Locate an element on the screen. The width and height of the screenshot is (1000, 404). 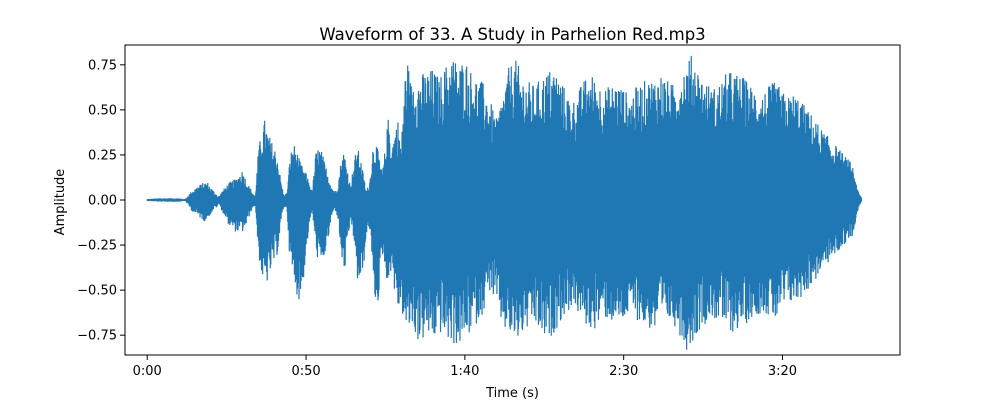
y-axis: −0.75 −0.50 −0.25 0.00 0.25 0.50 0.75 is located at coordinates (101, 201).